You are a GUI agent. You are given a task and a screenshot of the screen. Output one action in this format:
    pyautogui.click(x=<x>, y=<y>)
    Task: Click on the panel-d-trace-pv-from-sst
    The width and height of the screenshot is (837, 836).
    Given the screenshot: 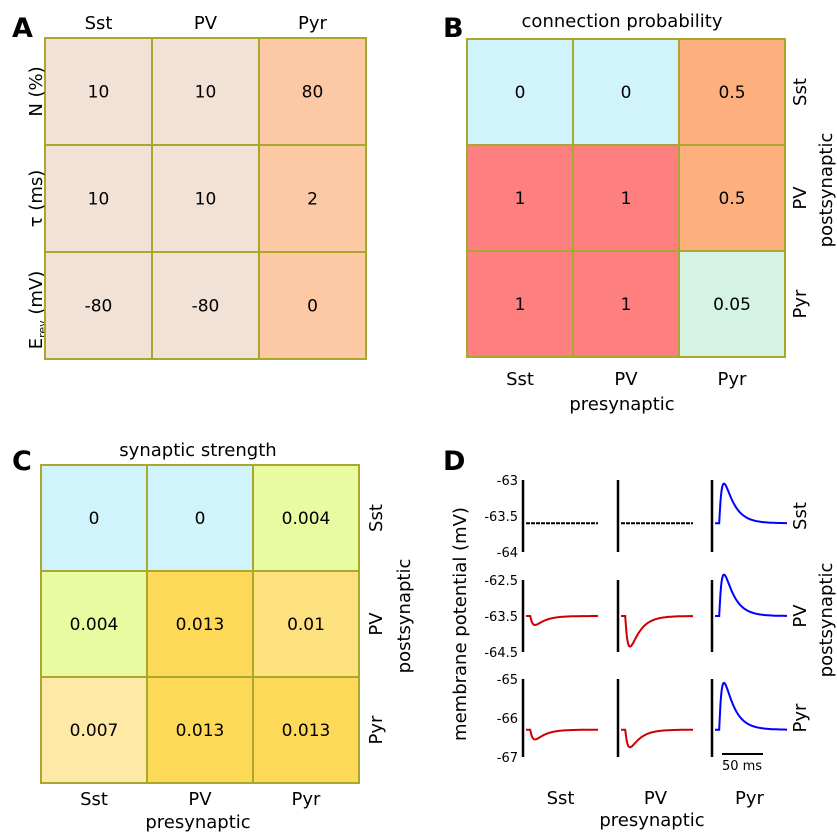 What is the action you would take?
    pyautogui.click(x=562, y=621)
    